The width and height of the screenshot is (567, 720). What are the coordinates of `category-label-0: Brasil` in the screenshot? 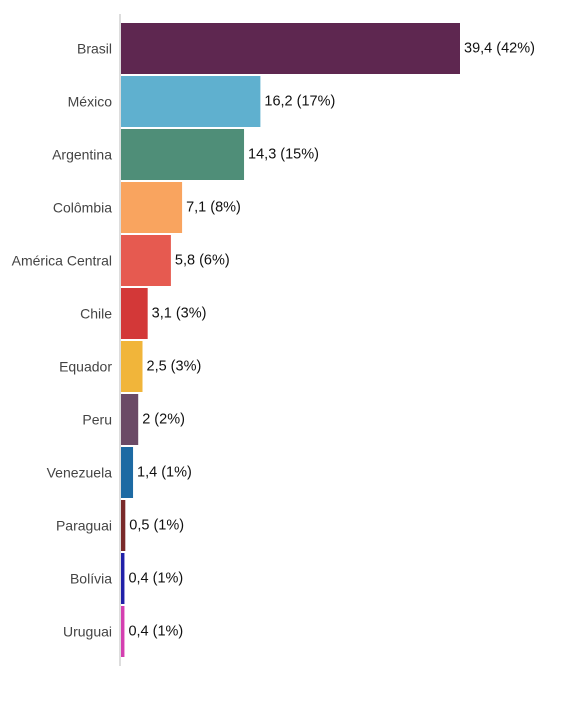 It's located at (94, 49).